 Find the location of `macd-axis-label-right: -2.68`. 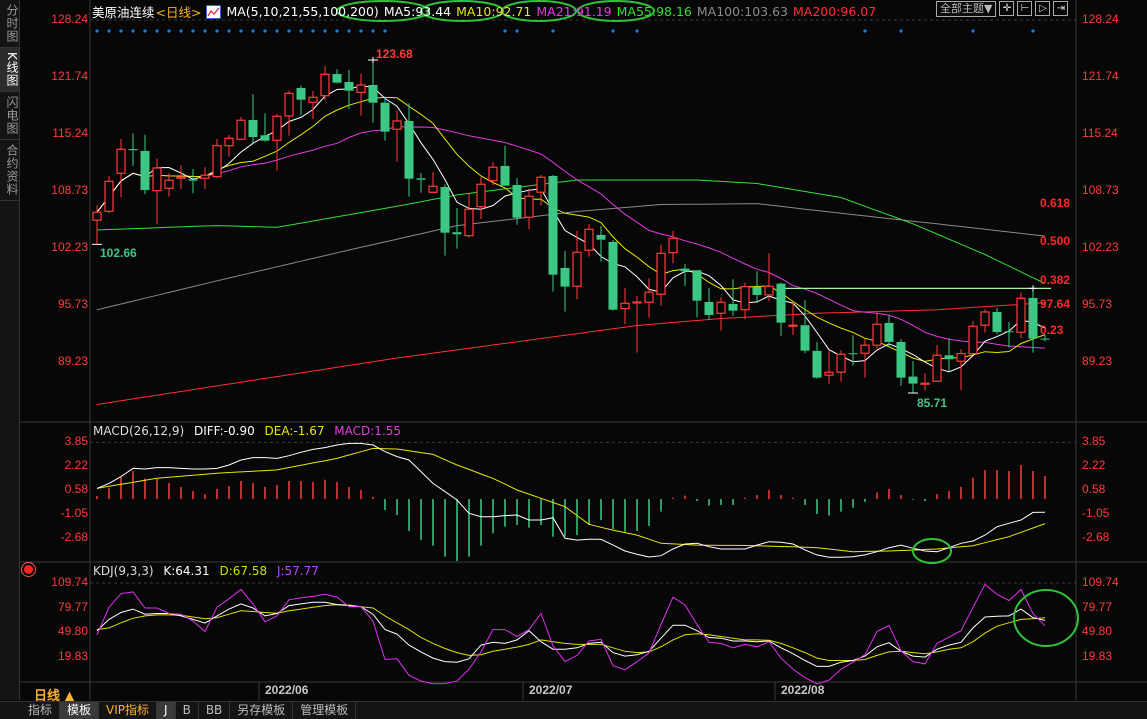

macd-axis-label-right: -2.68 is located at coordinates (1096, 537).